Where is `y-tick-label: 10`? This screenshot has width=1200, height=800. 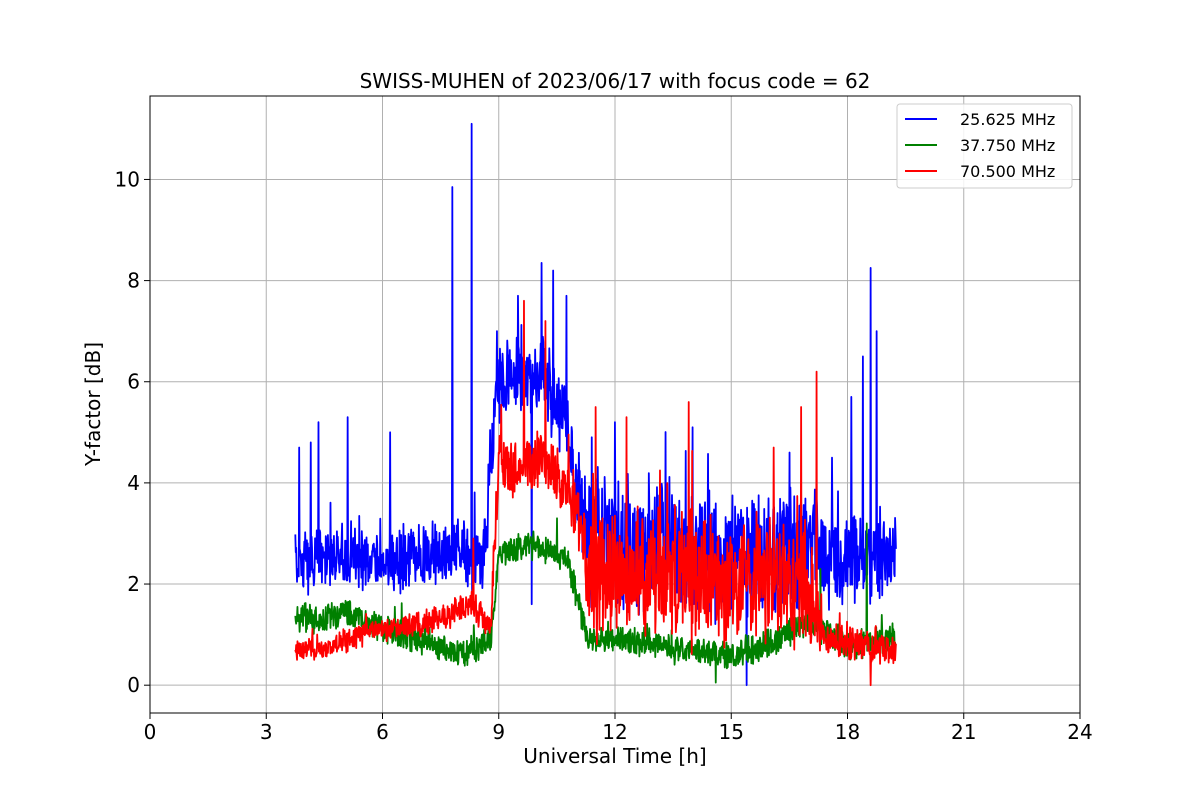 y-tick-label: 10 is located at coordinates (127, 179).